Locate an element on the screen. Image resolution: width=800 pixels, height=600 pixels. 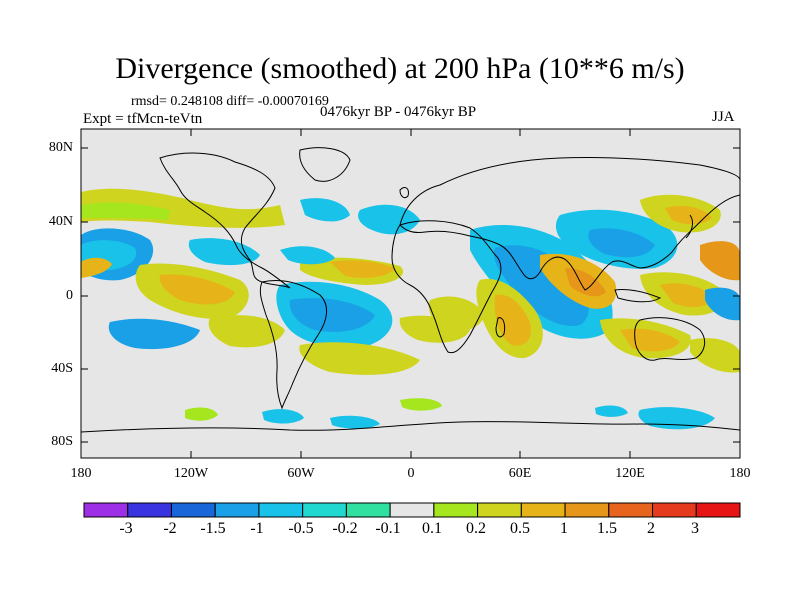
stats-text: rmsd= 0.248108 diff= -0.00070169 is located at coordinates (230, 101).